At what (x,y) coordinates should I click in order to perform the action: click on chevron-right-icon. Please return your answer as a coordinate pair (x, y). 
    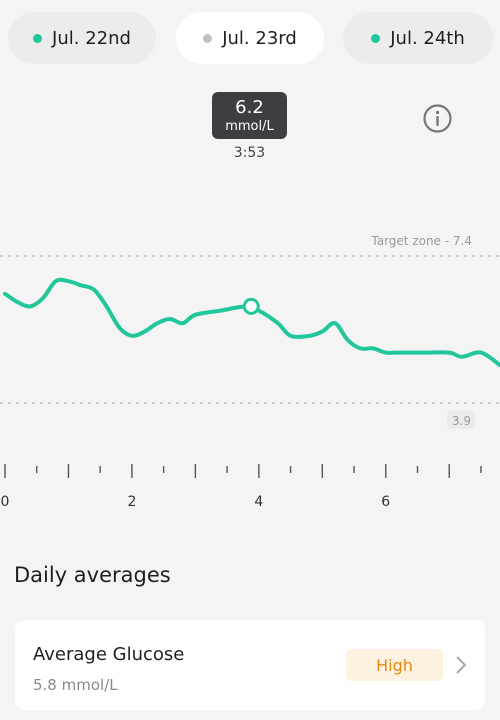
    Looking at the image, I should click on (461, 665).